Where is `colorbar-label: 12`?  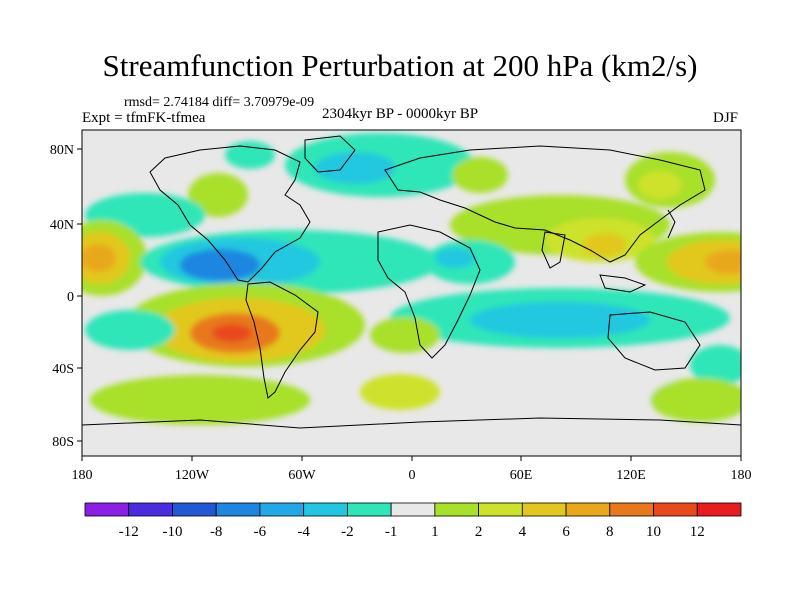
colorbar-label: 12 is located at coordinates (697, 532).